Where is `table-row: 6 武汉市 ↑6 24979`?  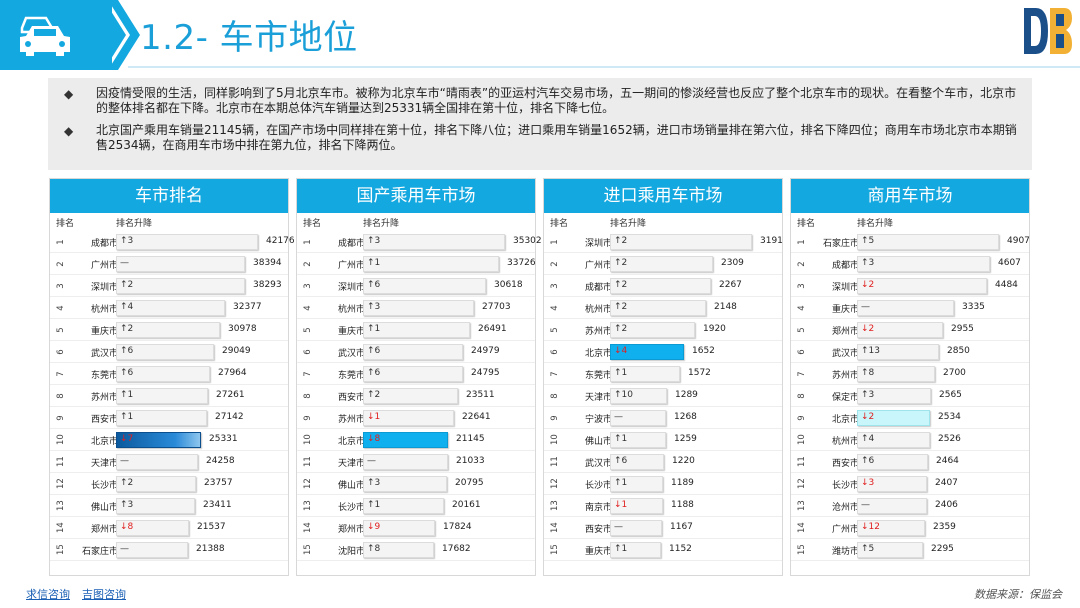
table-row: 6 武汉市 ↑6 24979 is located at coordinates (416, 352).